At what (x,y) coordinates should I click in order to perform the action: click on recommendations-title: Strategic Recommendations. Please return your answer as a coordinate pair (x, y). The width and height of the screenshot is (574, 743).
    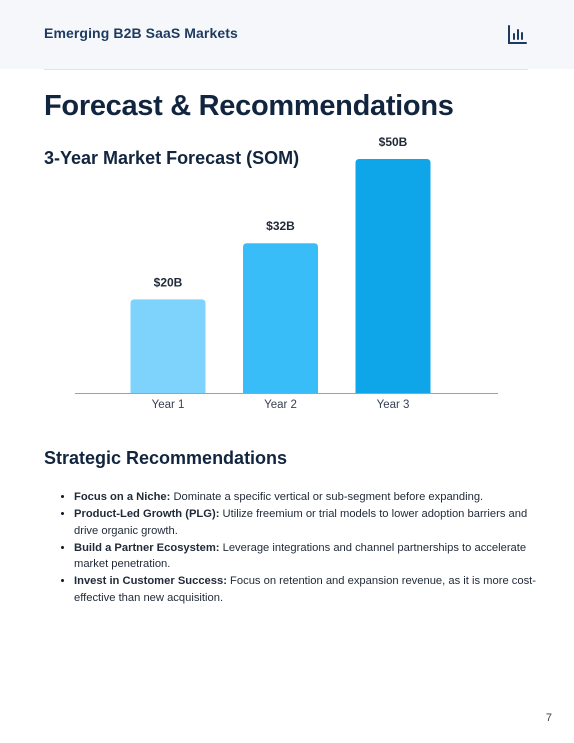
    Looking at the image, I should click on (166, 458).